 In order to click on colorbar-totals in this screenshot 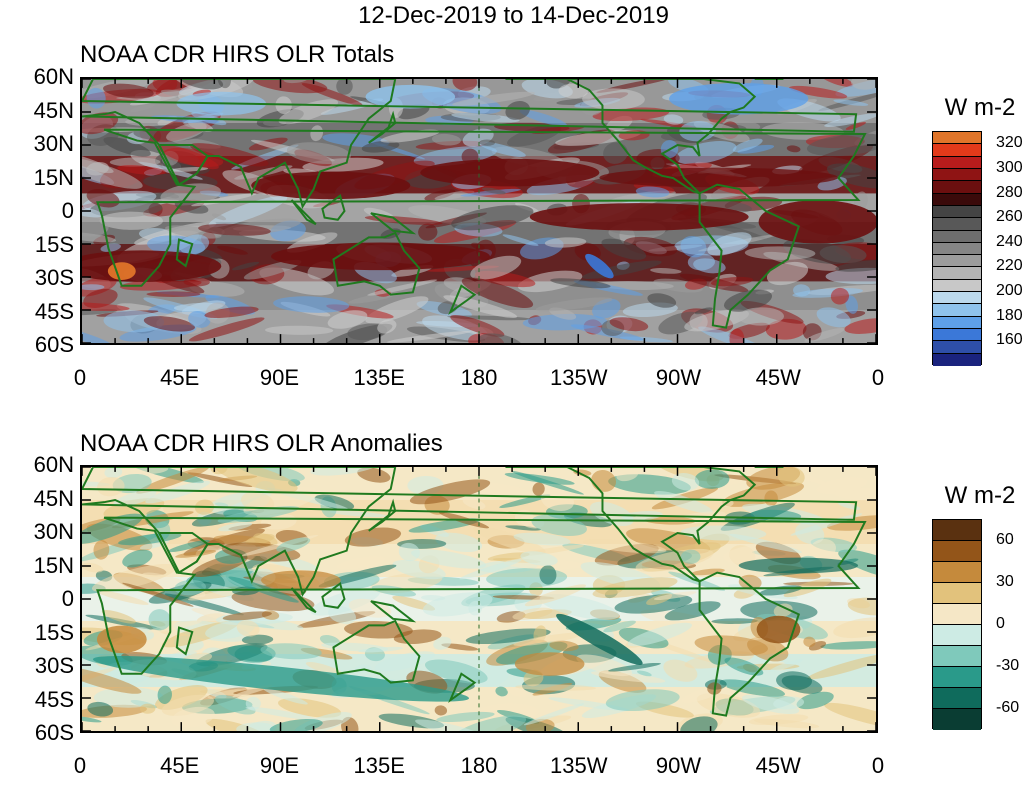, I will do `click(957, 248)`.